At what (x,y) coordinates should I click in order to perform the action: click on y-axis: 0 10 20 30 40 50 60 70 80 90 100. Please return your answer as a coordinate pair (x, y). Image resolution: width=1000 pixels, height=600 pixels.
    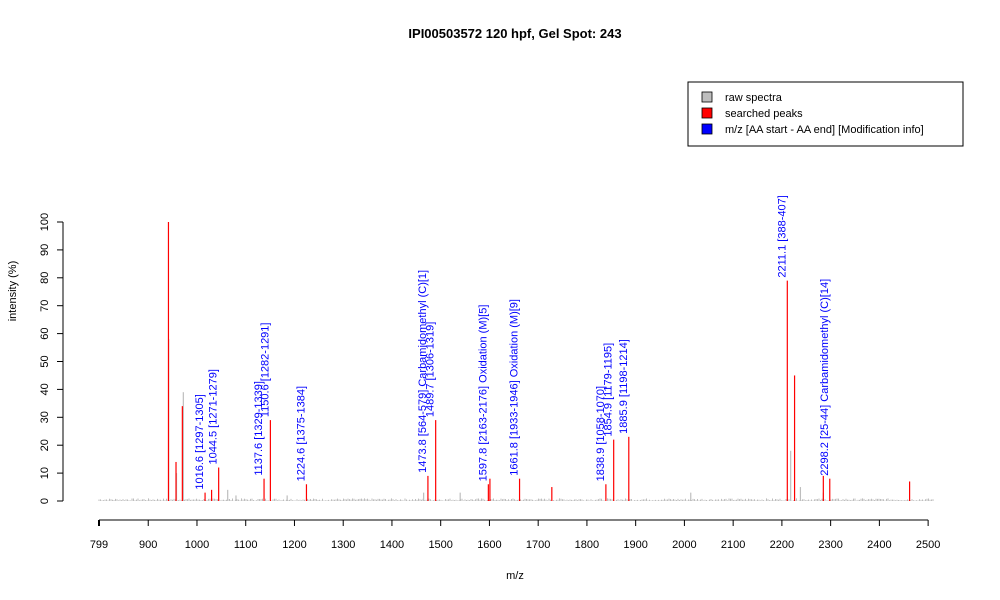
    Looking at the image, I should click on (51, 358).